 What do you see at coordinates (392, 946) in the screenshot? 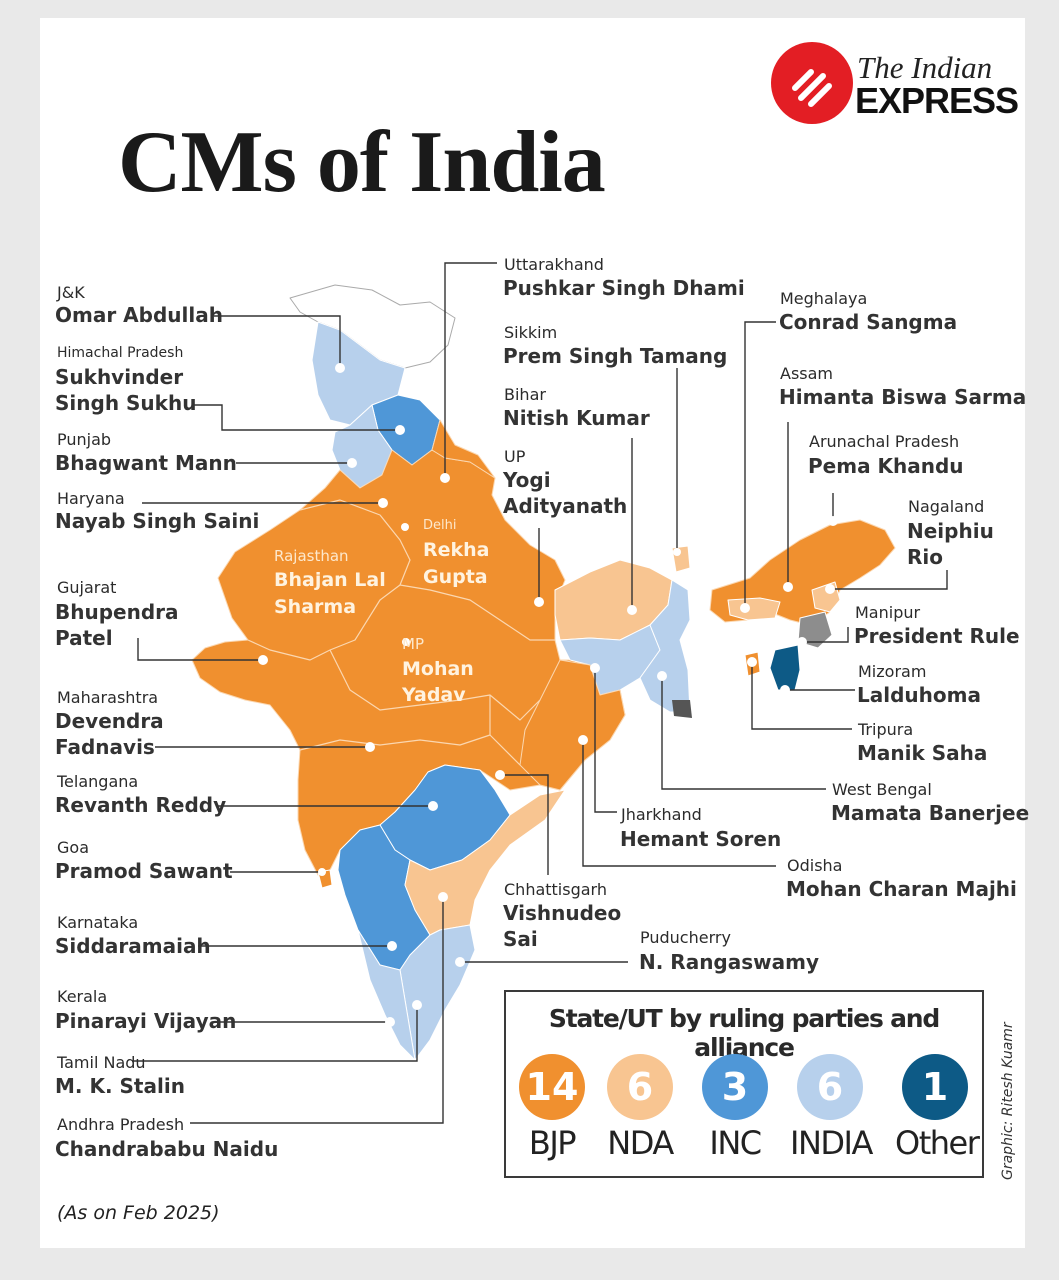
I see `marker-karnataka` at bounding box center [392, 946].